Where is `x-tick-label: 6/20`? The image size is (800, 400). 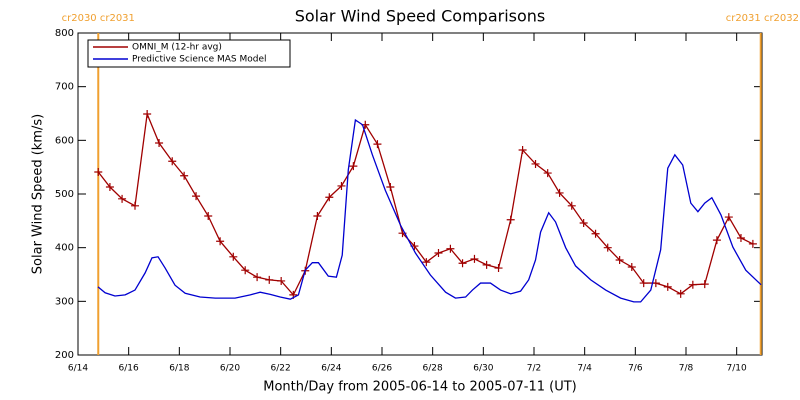 x-tick-label: 6/20 is located at coordinates (230, 369).